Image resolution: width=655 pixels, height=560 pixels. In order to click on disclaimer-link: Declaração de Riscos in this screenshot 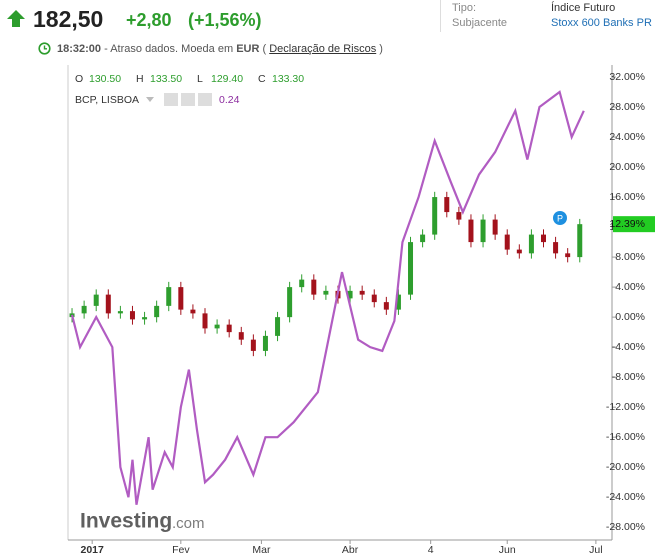, I will do `click(323, 49)`.